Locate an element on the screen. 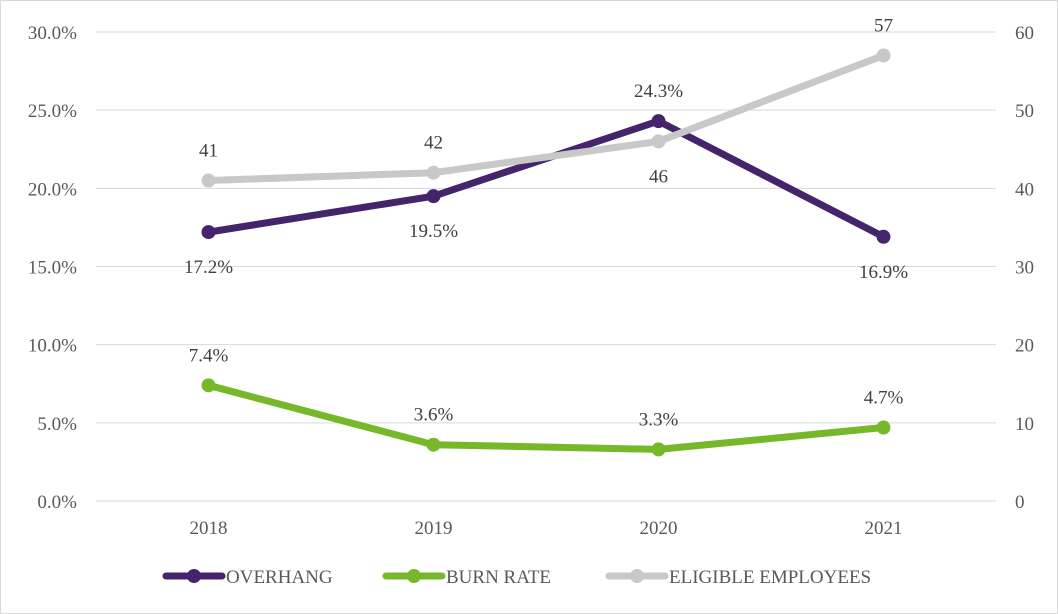 This screenshot has height=614, width=1058. right-axis-tick-label: 0 is located at coordinates (1020, 502).